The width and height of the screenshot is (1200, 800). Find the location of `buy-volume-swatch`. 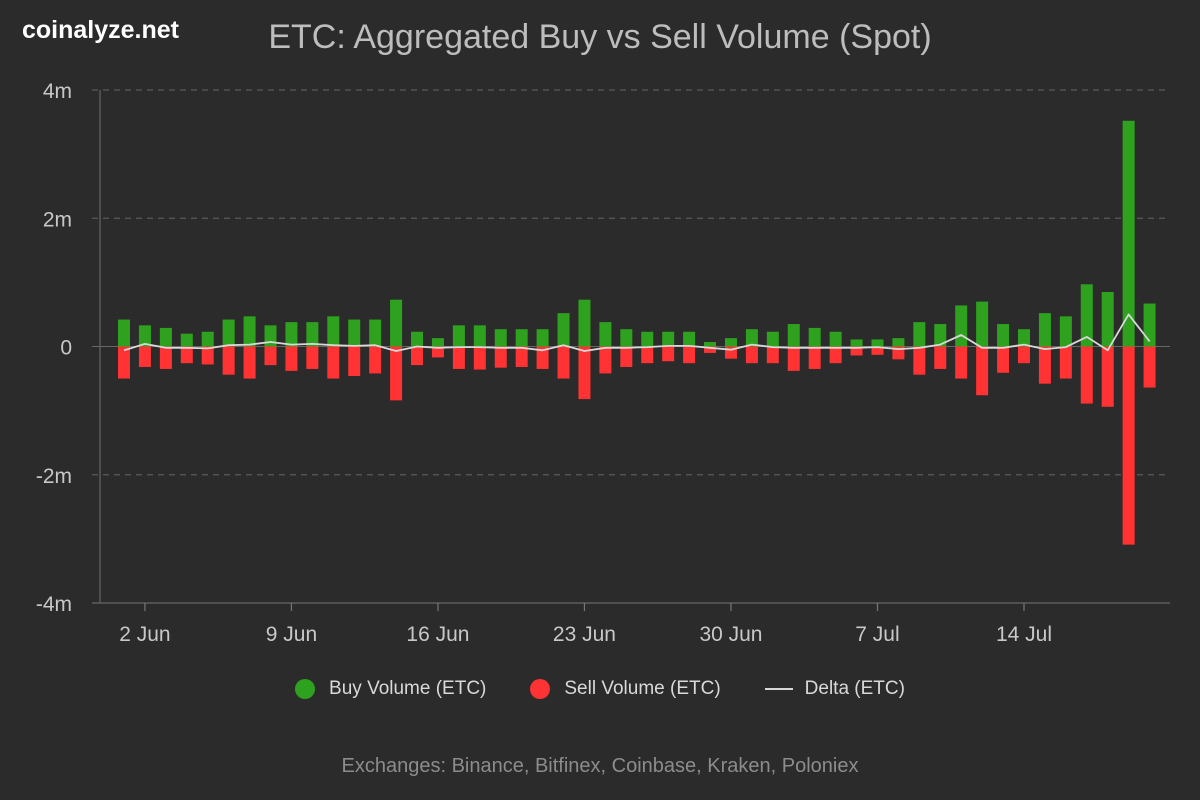

buy-volume-swatch is located at coordinates (305, 689).